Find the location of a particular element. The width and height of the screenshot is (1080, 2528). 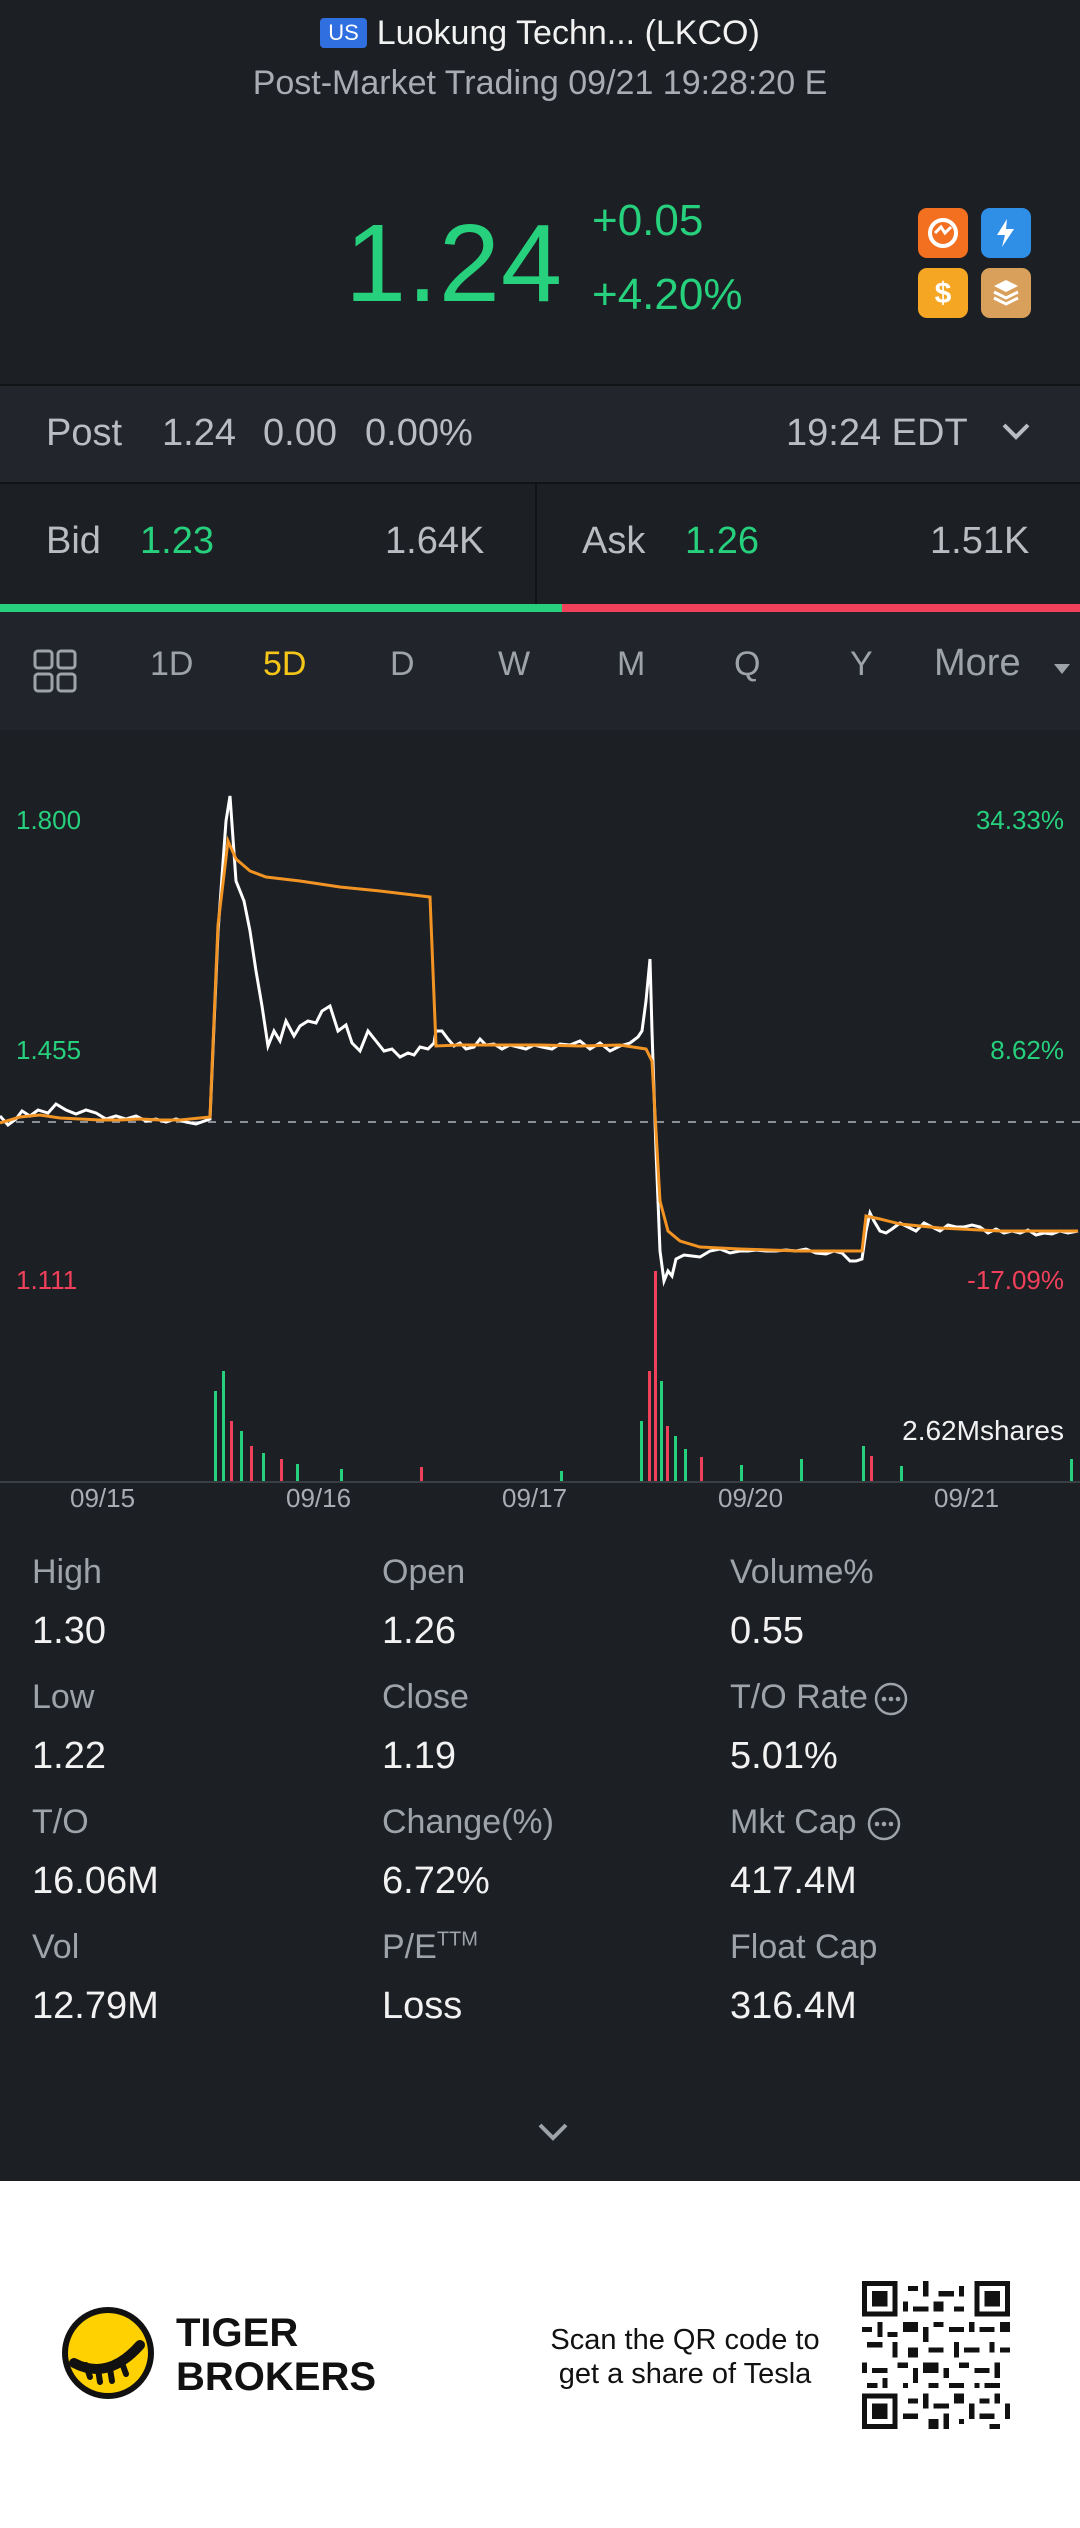

stat-label-to-rate: T/O Rate is located at coordinates (799, 1697).